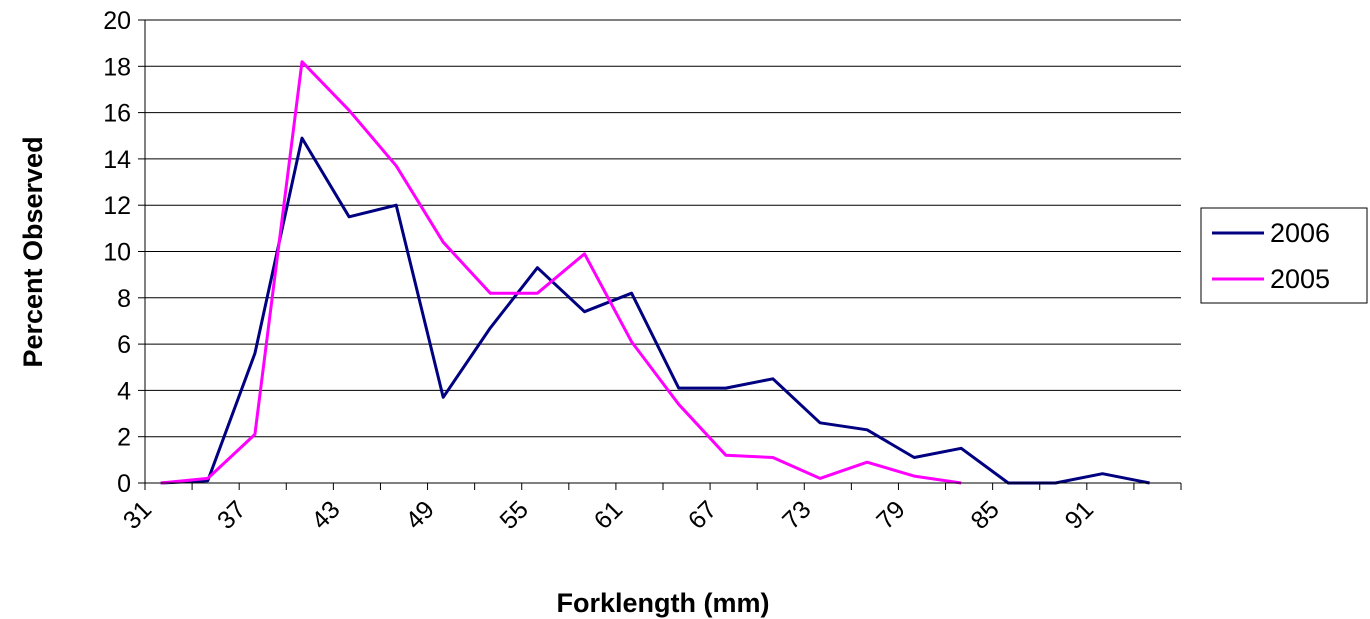 Image resolution: width=1370 pixels, height=619 pixels. What do you see at coordinates (890, 514) in the screenshot?
I see `x-tick-label: 79` at bounding box center [890, 514].